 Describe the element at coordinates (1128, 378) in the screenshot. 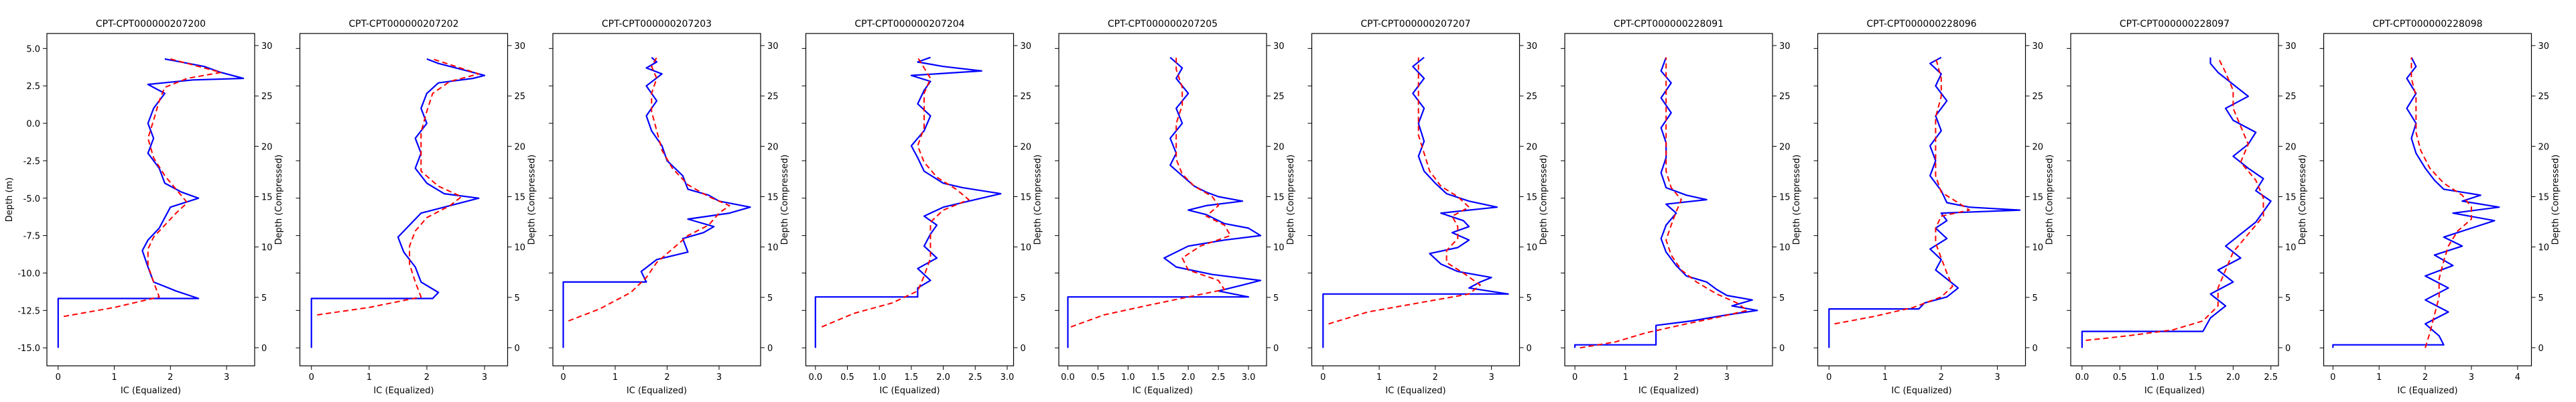

I see `x-tick-label: 1.0` at that location.